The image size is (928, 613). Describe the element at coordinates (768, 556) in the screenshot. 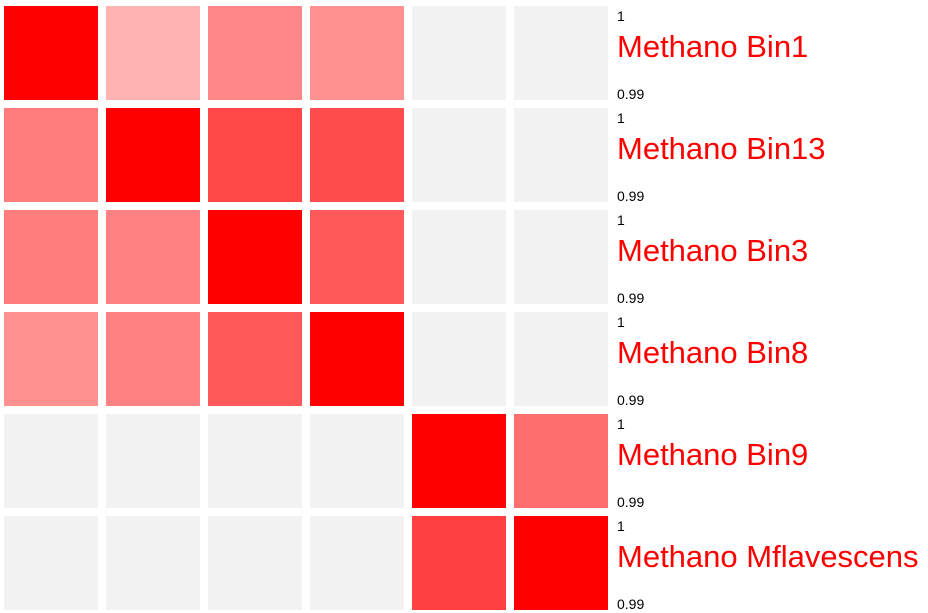

I see `row-label: Methano Mflavescens` at that location.